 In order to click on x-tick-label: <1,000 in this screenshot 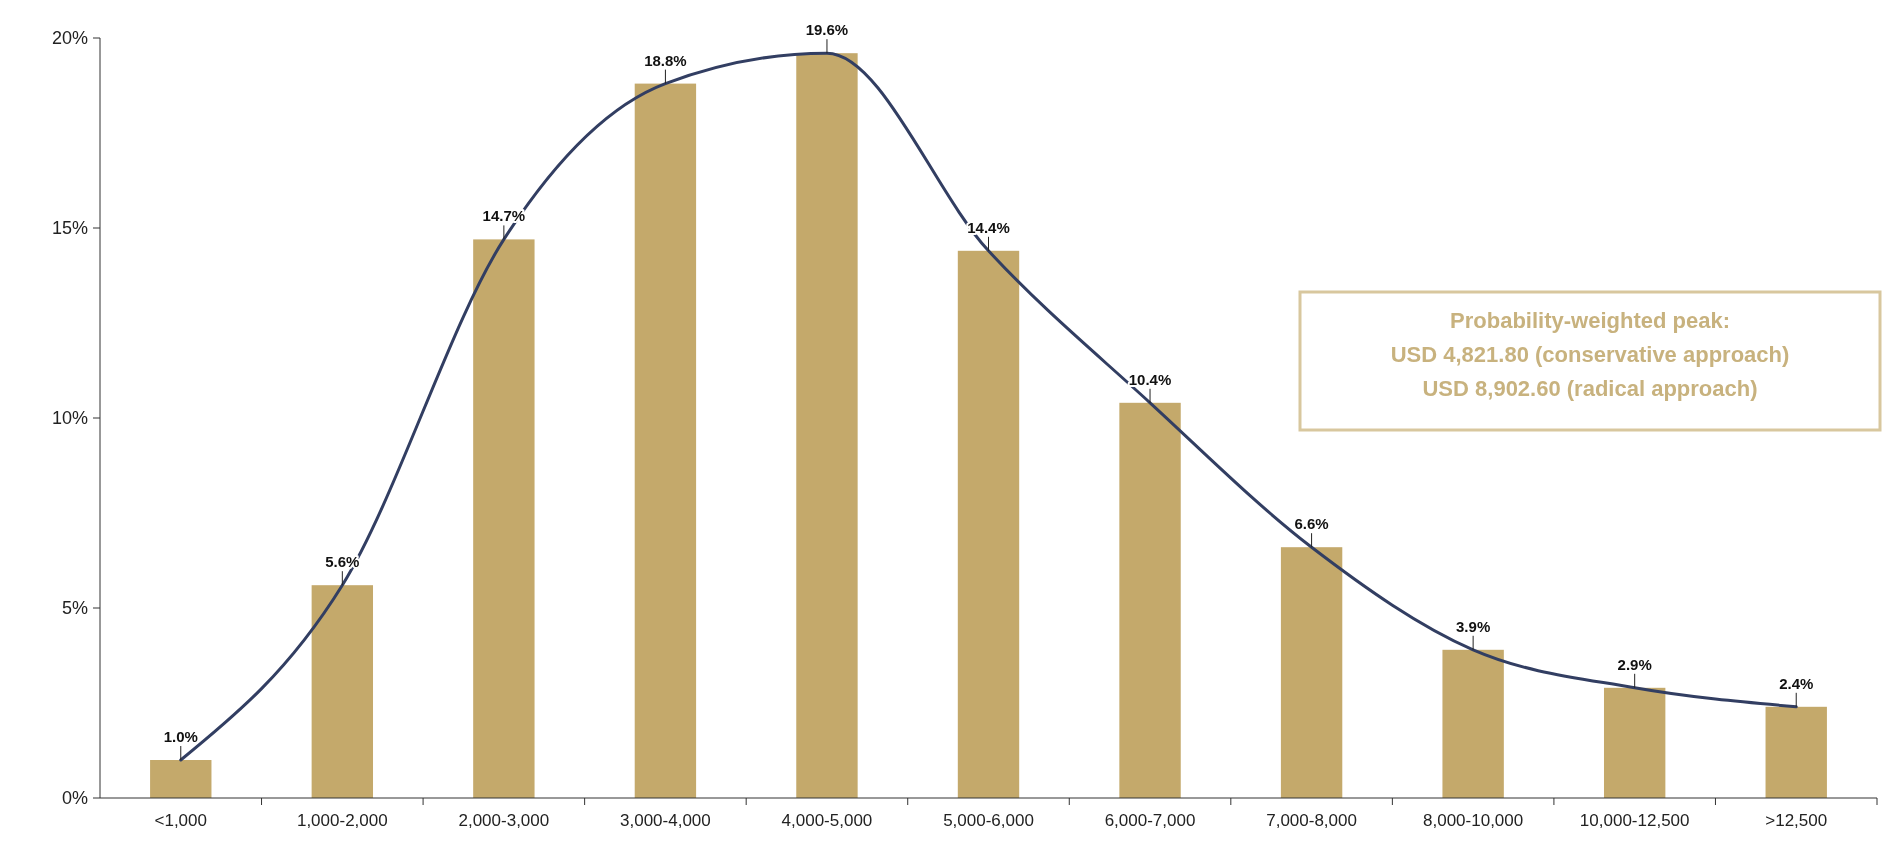, I will do `click(181, 820)`.